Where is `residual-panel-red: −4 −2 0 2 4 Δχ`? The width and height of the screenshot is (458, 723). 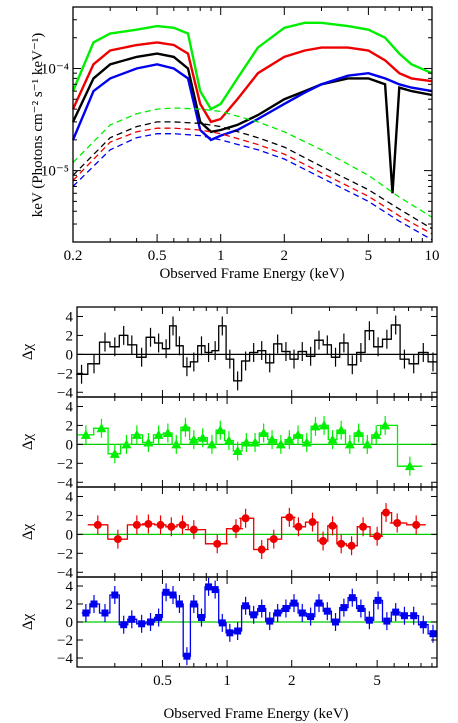 residual-panel-red: −4 −2 0 2 4 Δχ is located at coordinates (229, 533).